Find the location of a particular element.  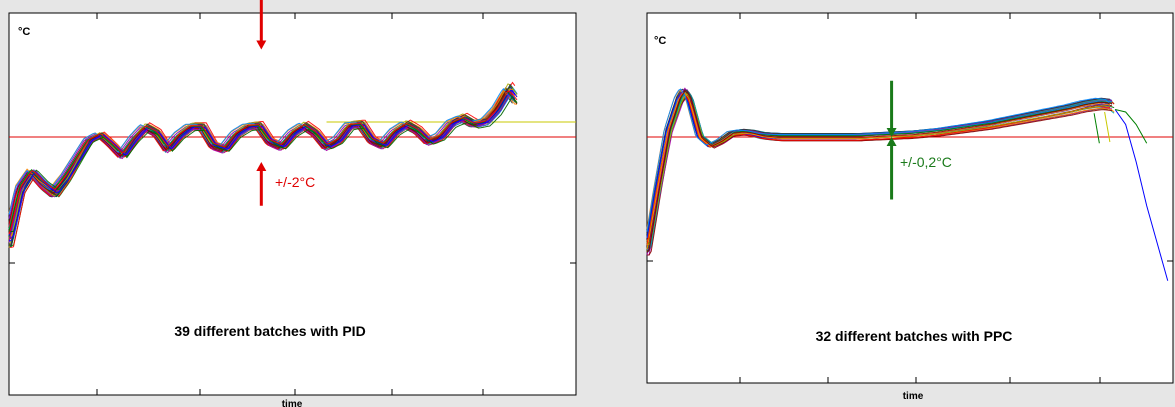

chart-title: 32 different batches with PPC is located at coordinates (914, 336).